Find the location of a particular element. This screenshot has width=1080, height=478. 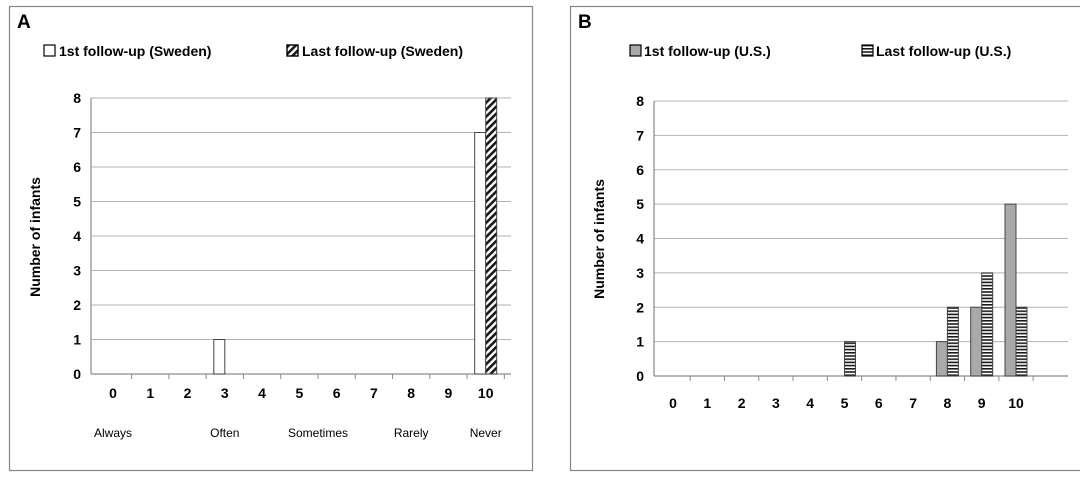

panel-b-x-tick-label: 8 is located at coordinates (948, 403).